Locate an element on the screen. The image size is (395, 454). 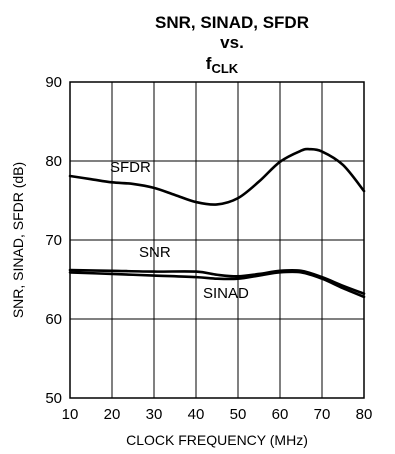
y-tick-label-70: 70 is located at coordinates (53, 240).